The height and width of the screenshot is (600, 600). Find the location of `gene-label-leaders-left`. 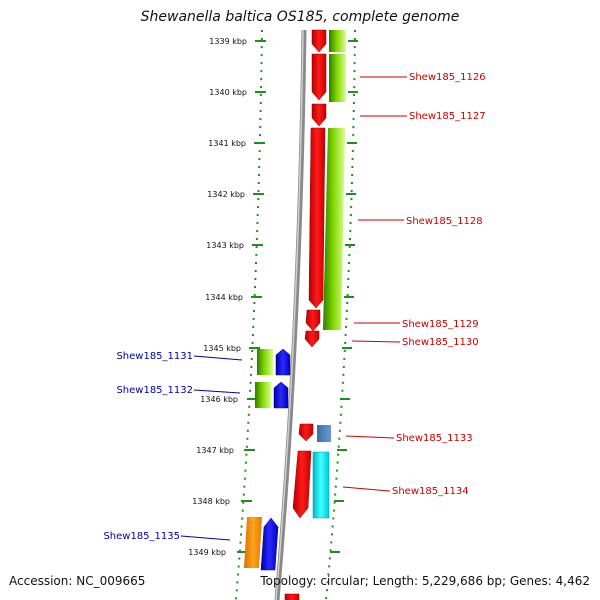

gene-label-leaders-left is located at coordinates (211, 448).